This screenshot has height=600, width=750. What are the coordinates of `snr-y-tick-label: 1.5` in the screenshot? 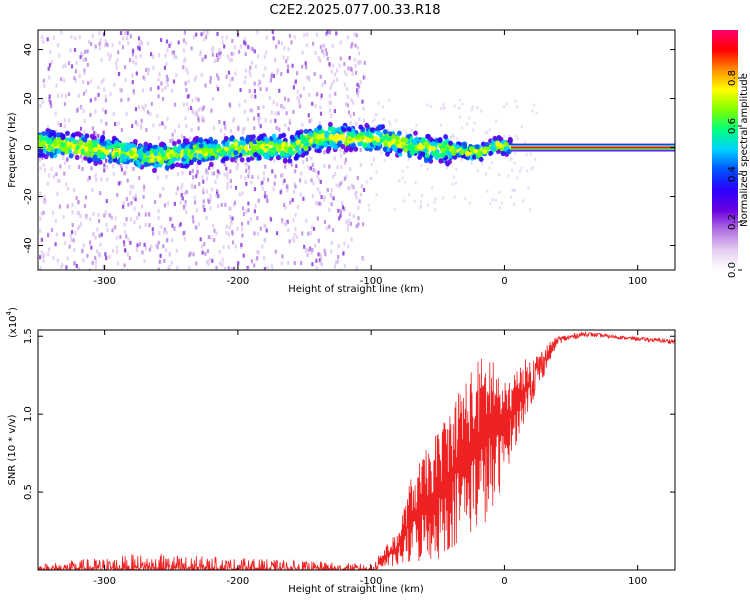 It's located at (28, 336).